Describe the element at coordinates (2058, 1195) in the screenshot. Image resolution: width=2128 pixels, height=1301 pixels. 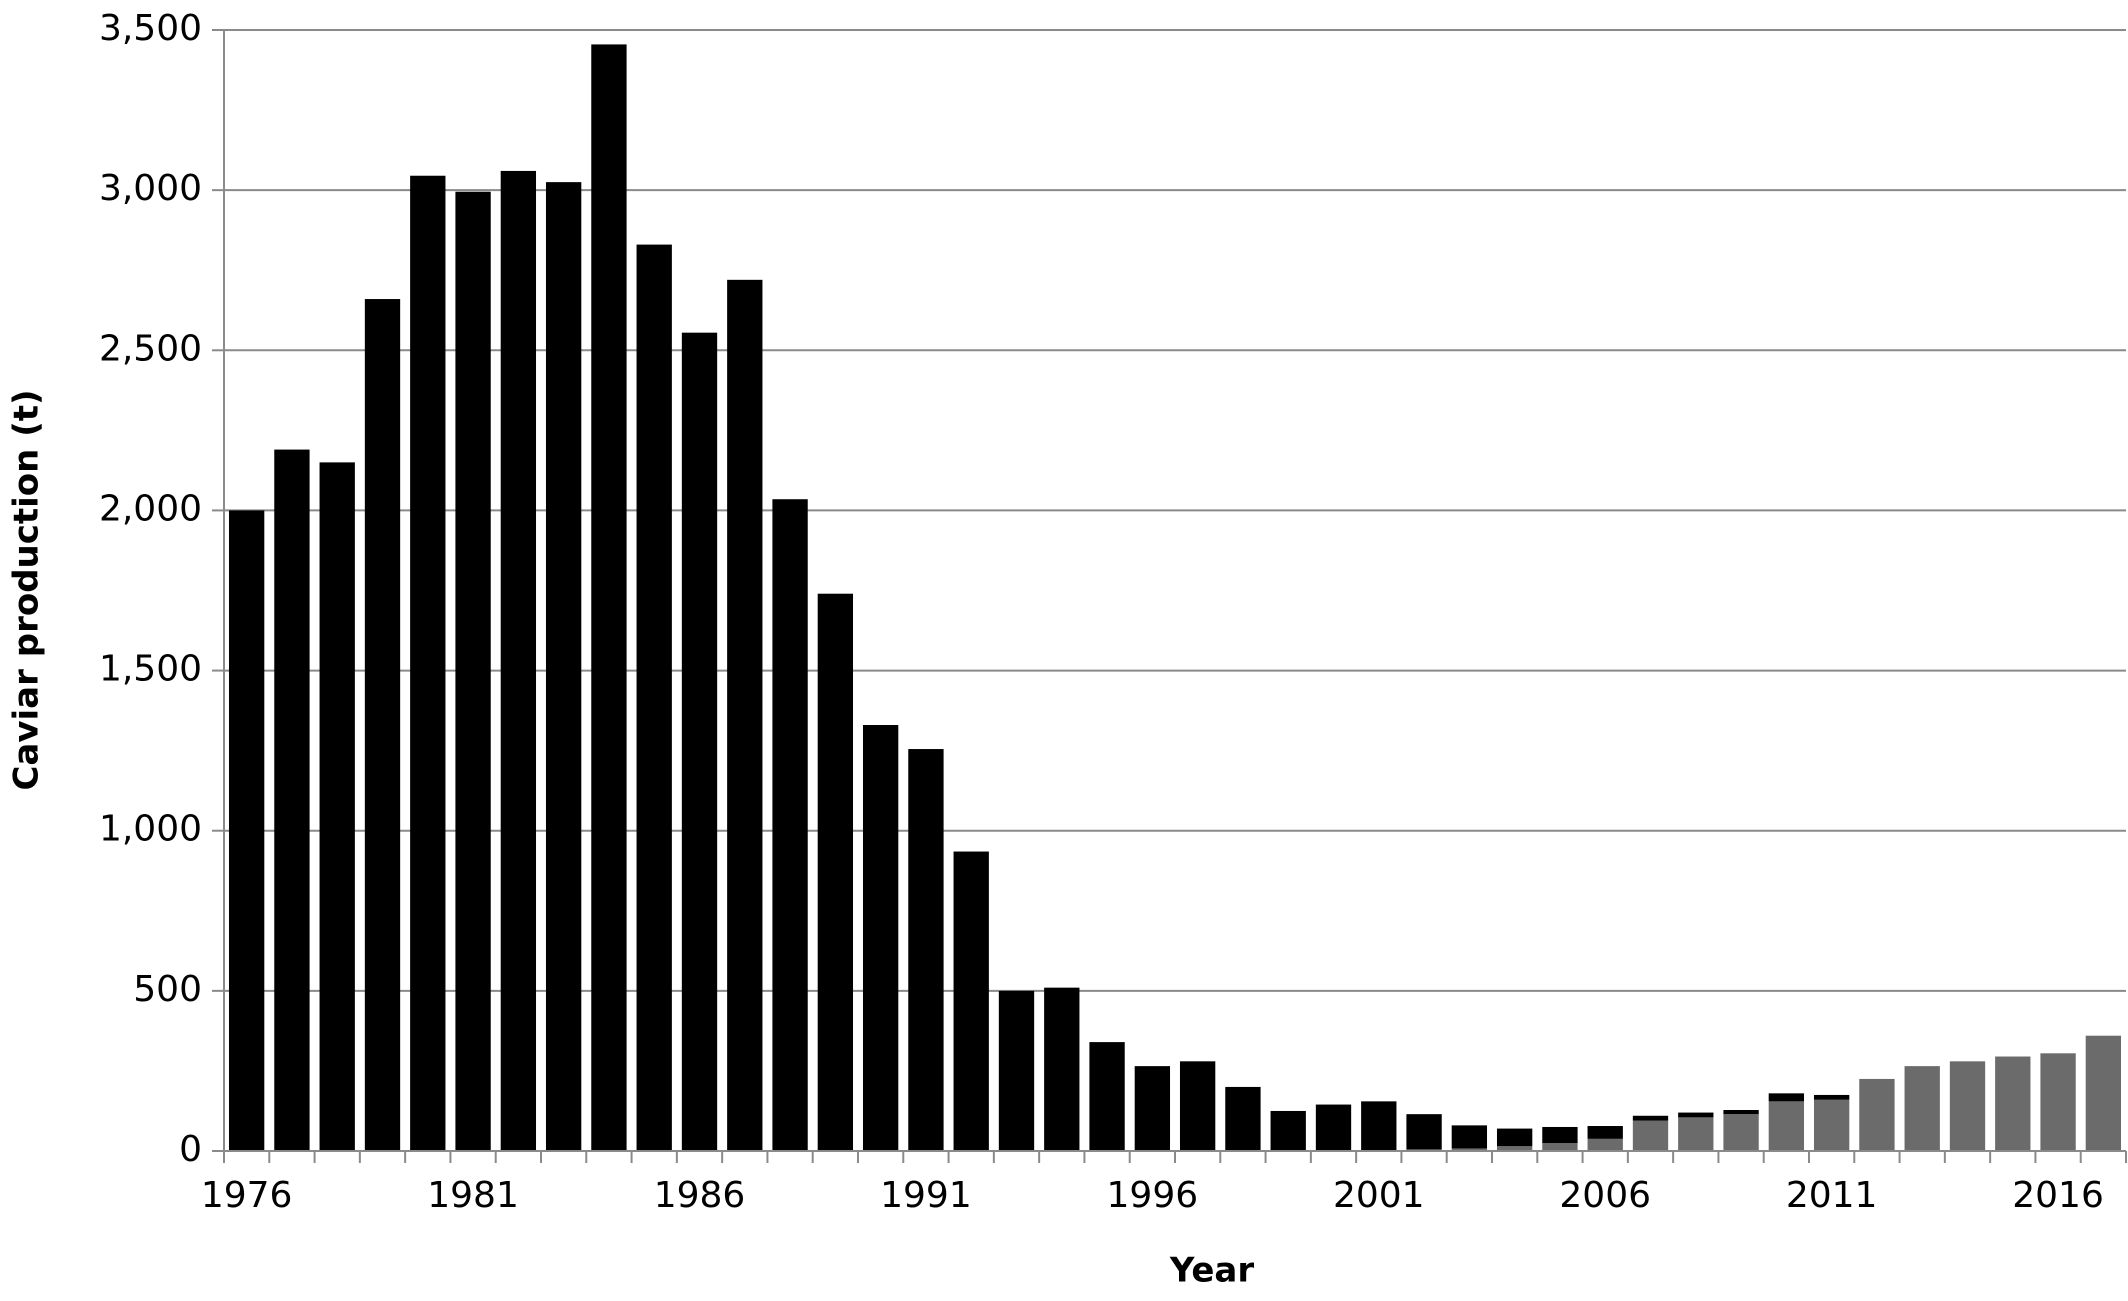
I see `x-tick-label: 2016` at that location.